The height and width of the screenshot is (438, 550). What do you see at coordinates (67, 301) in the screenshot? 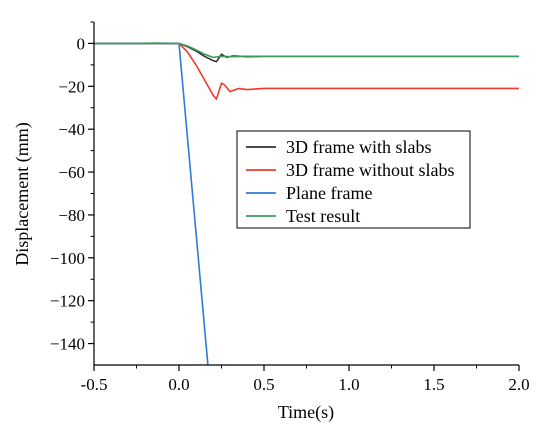
I see `y-tick-label: −120` at bounding box center [67, 301].